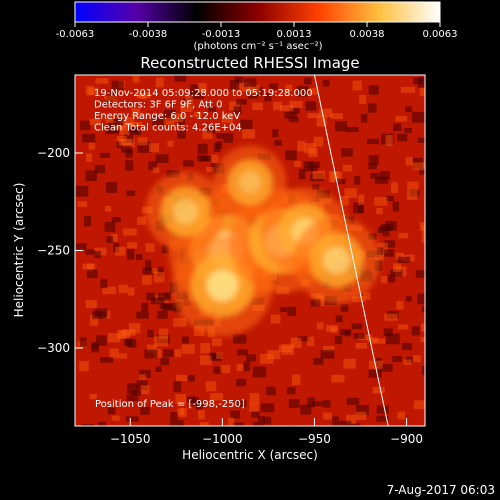  What do you see at coordinates (440, 34) in the screenshot?
I see `colorbar-tick-label: 0.0063` at bounding box center [440, 34].